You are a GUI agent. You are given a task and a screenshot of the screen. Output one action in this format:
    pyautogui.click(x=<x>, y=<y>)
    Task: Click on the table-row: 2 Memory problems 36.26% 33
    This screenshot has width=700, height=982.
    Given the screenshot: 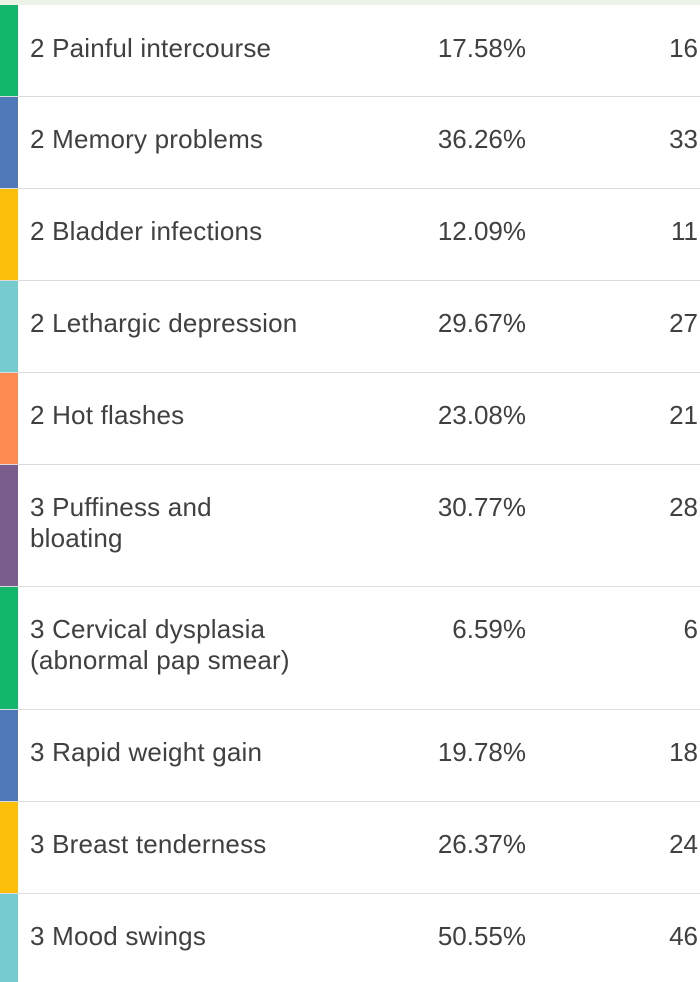 What is the action you would take?
    pyautogui.click(x=350, y=143)
    